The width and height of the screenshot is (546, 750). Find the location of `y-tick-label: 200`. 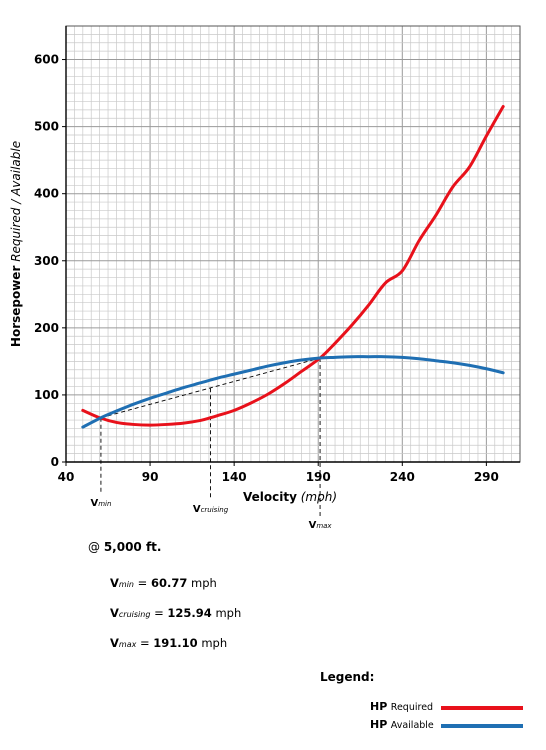

y-tick-label: 200 is located at coordinates (46, 328).